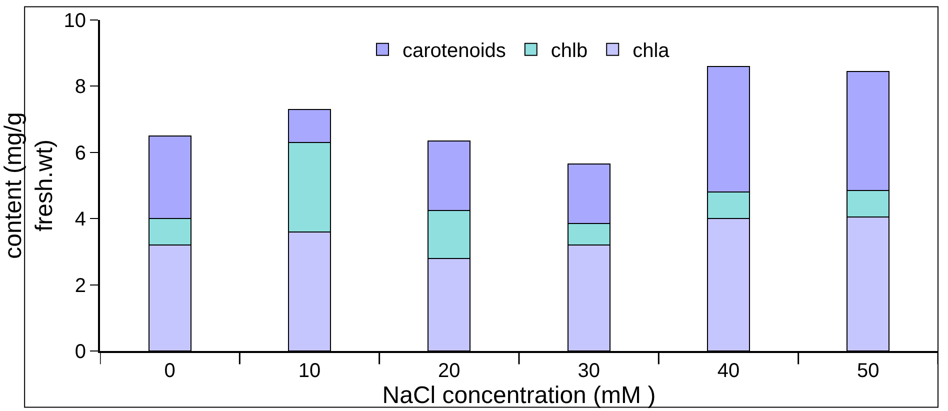 This screenshot has height=411, width=948. Describe the element at coordinates (651, 51) in the screenshot. I see `legend-label: chla` at that location.